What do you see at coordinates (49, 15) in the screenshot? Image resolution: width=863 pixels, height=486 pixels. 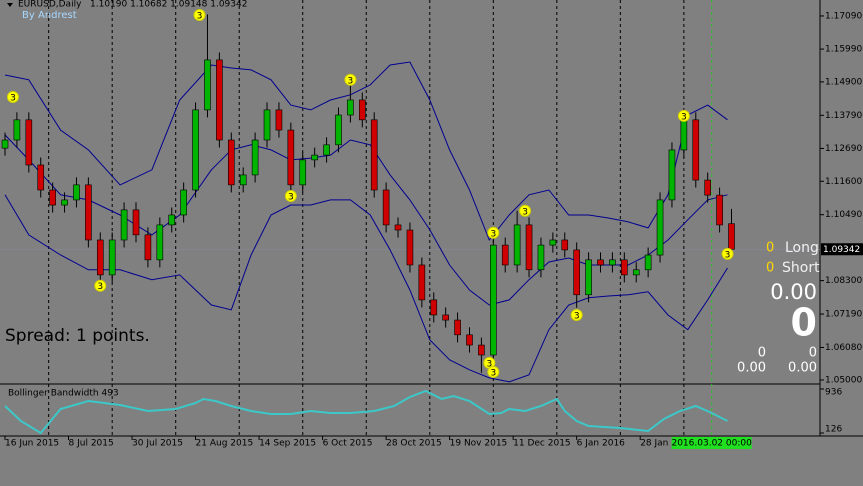 I see `author: By Andrest` at bounding box center [49, 15].